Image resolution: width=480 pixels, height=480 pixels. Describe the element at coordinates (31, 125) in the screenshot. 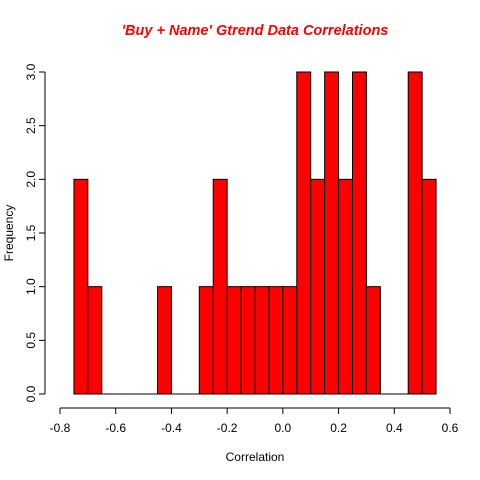

I see `y-tick-label: 2.5` at that location.